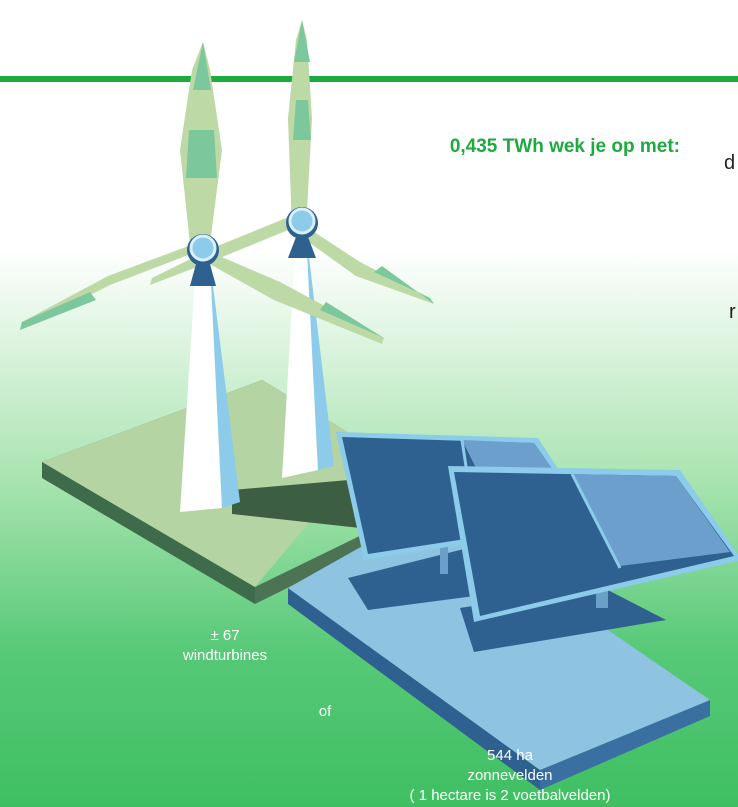  What do you see at coordinates (732, 312) in the screenshot?
I see `cutoff-text-r: r` at bounding box center [732, 312].